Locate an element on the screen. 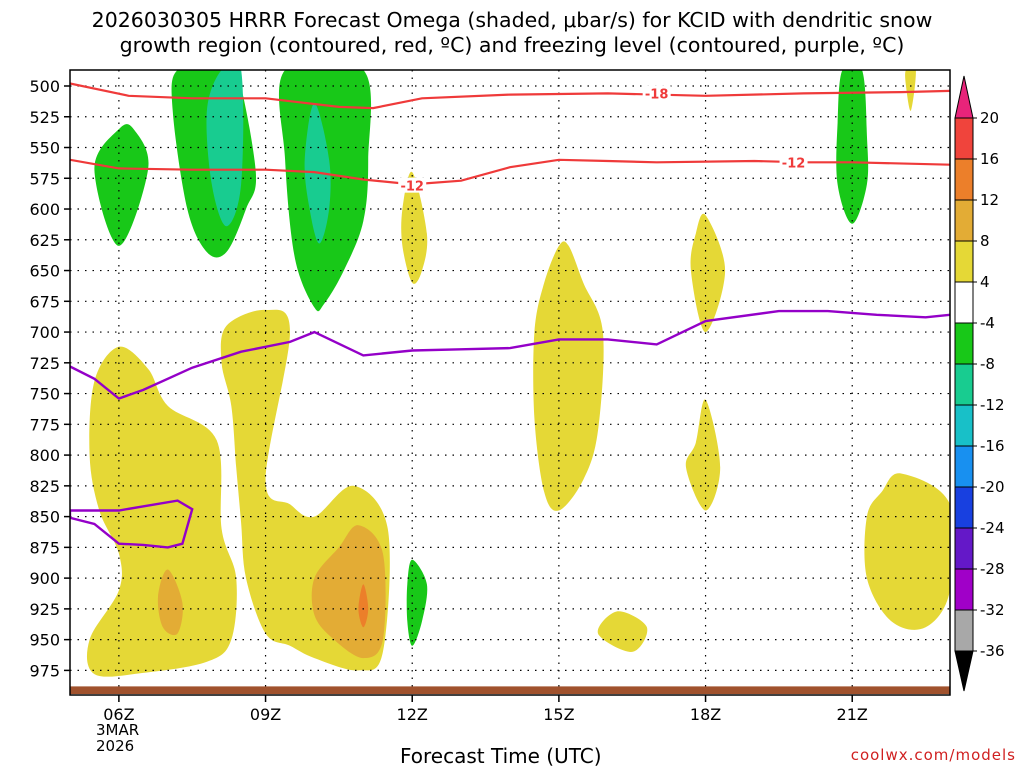 The image size is (1024, 768). omega-region-yellow-a is located at coordinates (161, 511).